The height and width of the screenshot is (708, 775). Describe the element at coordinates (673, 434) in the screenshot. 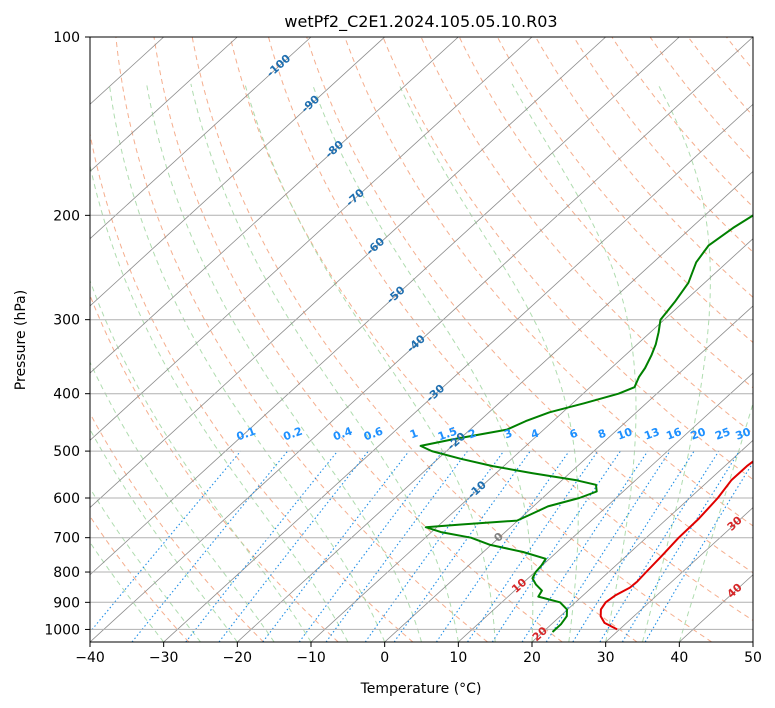

I see `mixing-ratio-label: 16` at that location.